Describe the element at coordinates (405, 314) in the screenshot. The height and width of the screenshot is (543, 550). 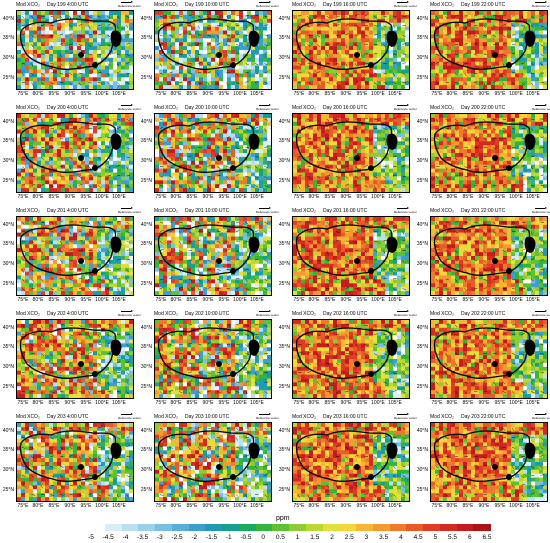
I see `reference-vector: Reference vector` at that location.